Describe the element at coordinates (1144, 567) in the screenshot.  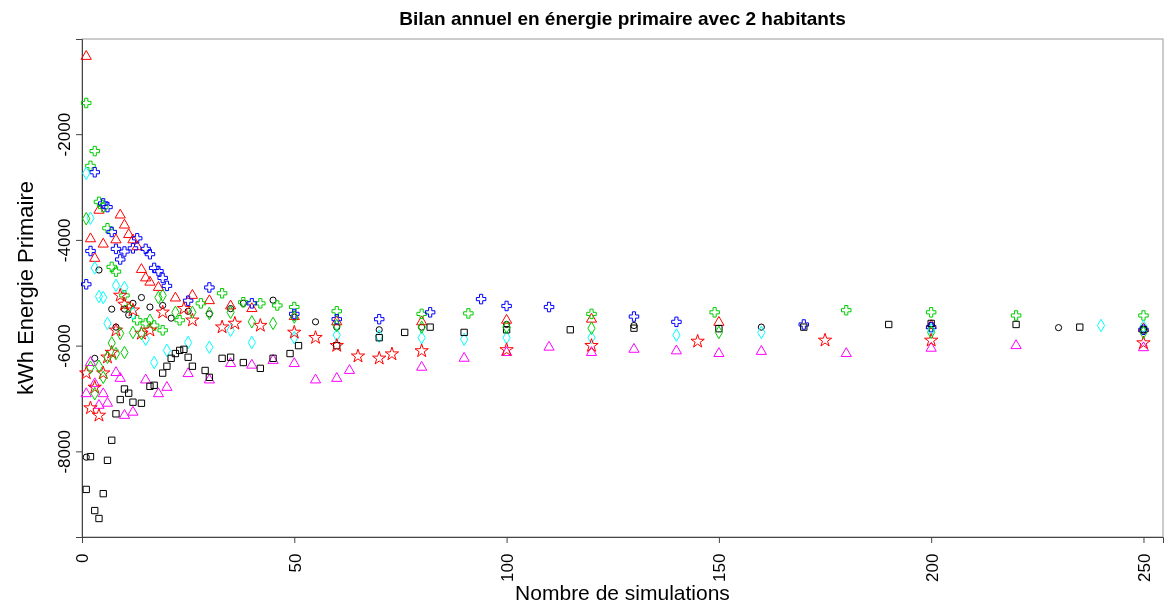
I see `x-tick-label: 250` at that location.